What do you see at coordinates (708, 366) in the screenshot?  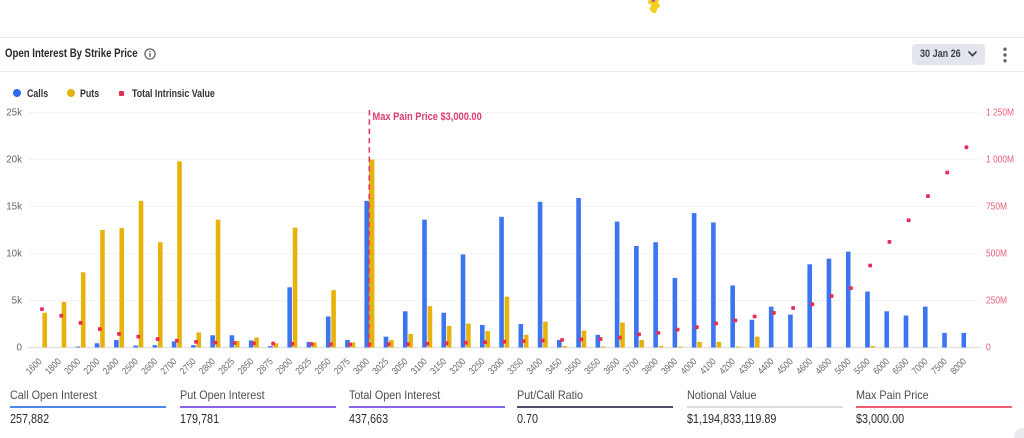 I see `svg-text: 4100` at bounding box center [708, 366].